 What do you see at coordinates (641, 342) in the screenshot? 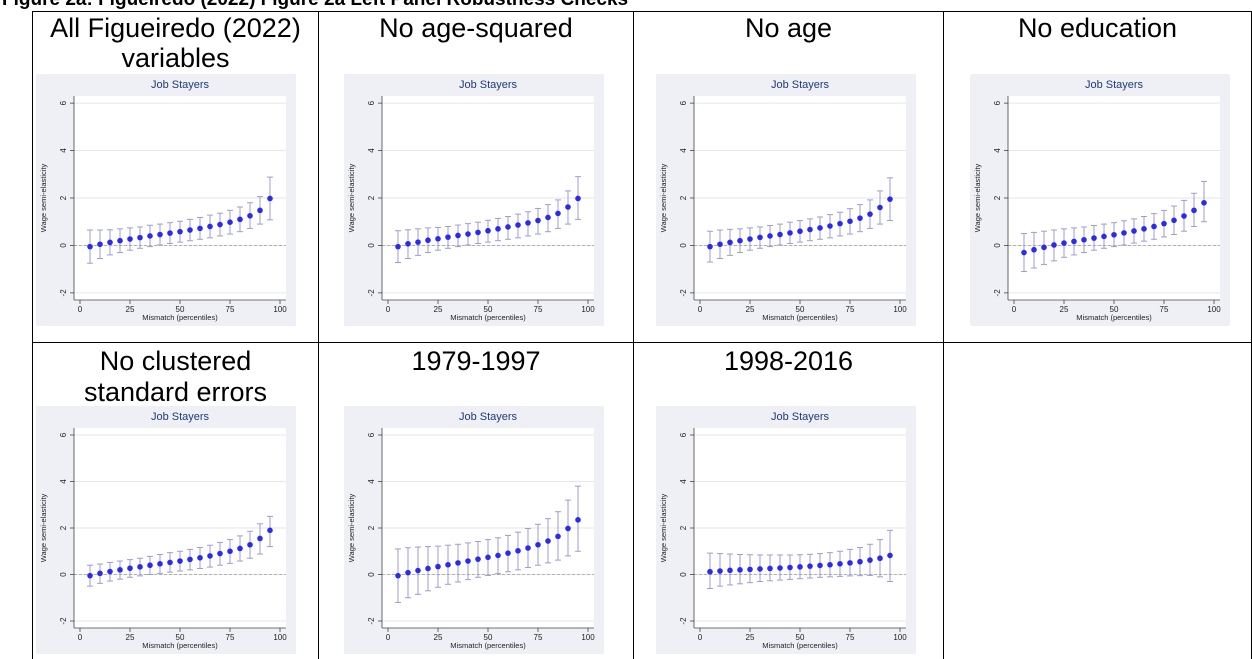
I see `row-divider` at bounding box center [641, 342].